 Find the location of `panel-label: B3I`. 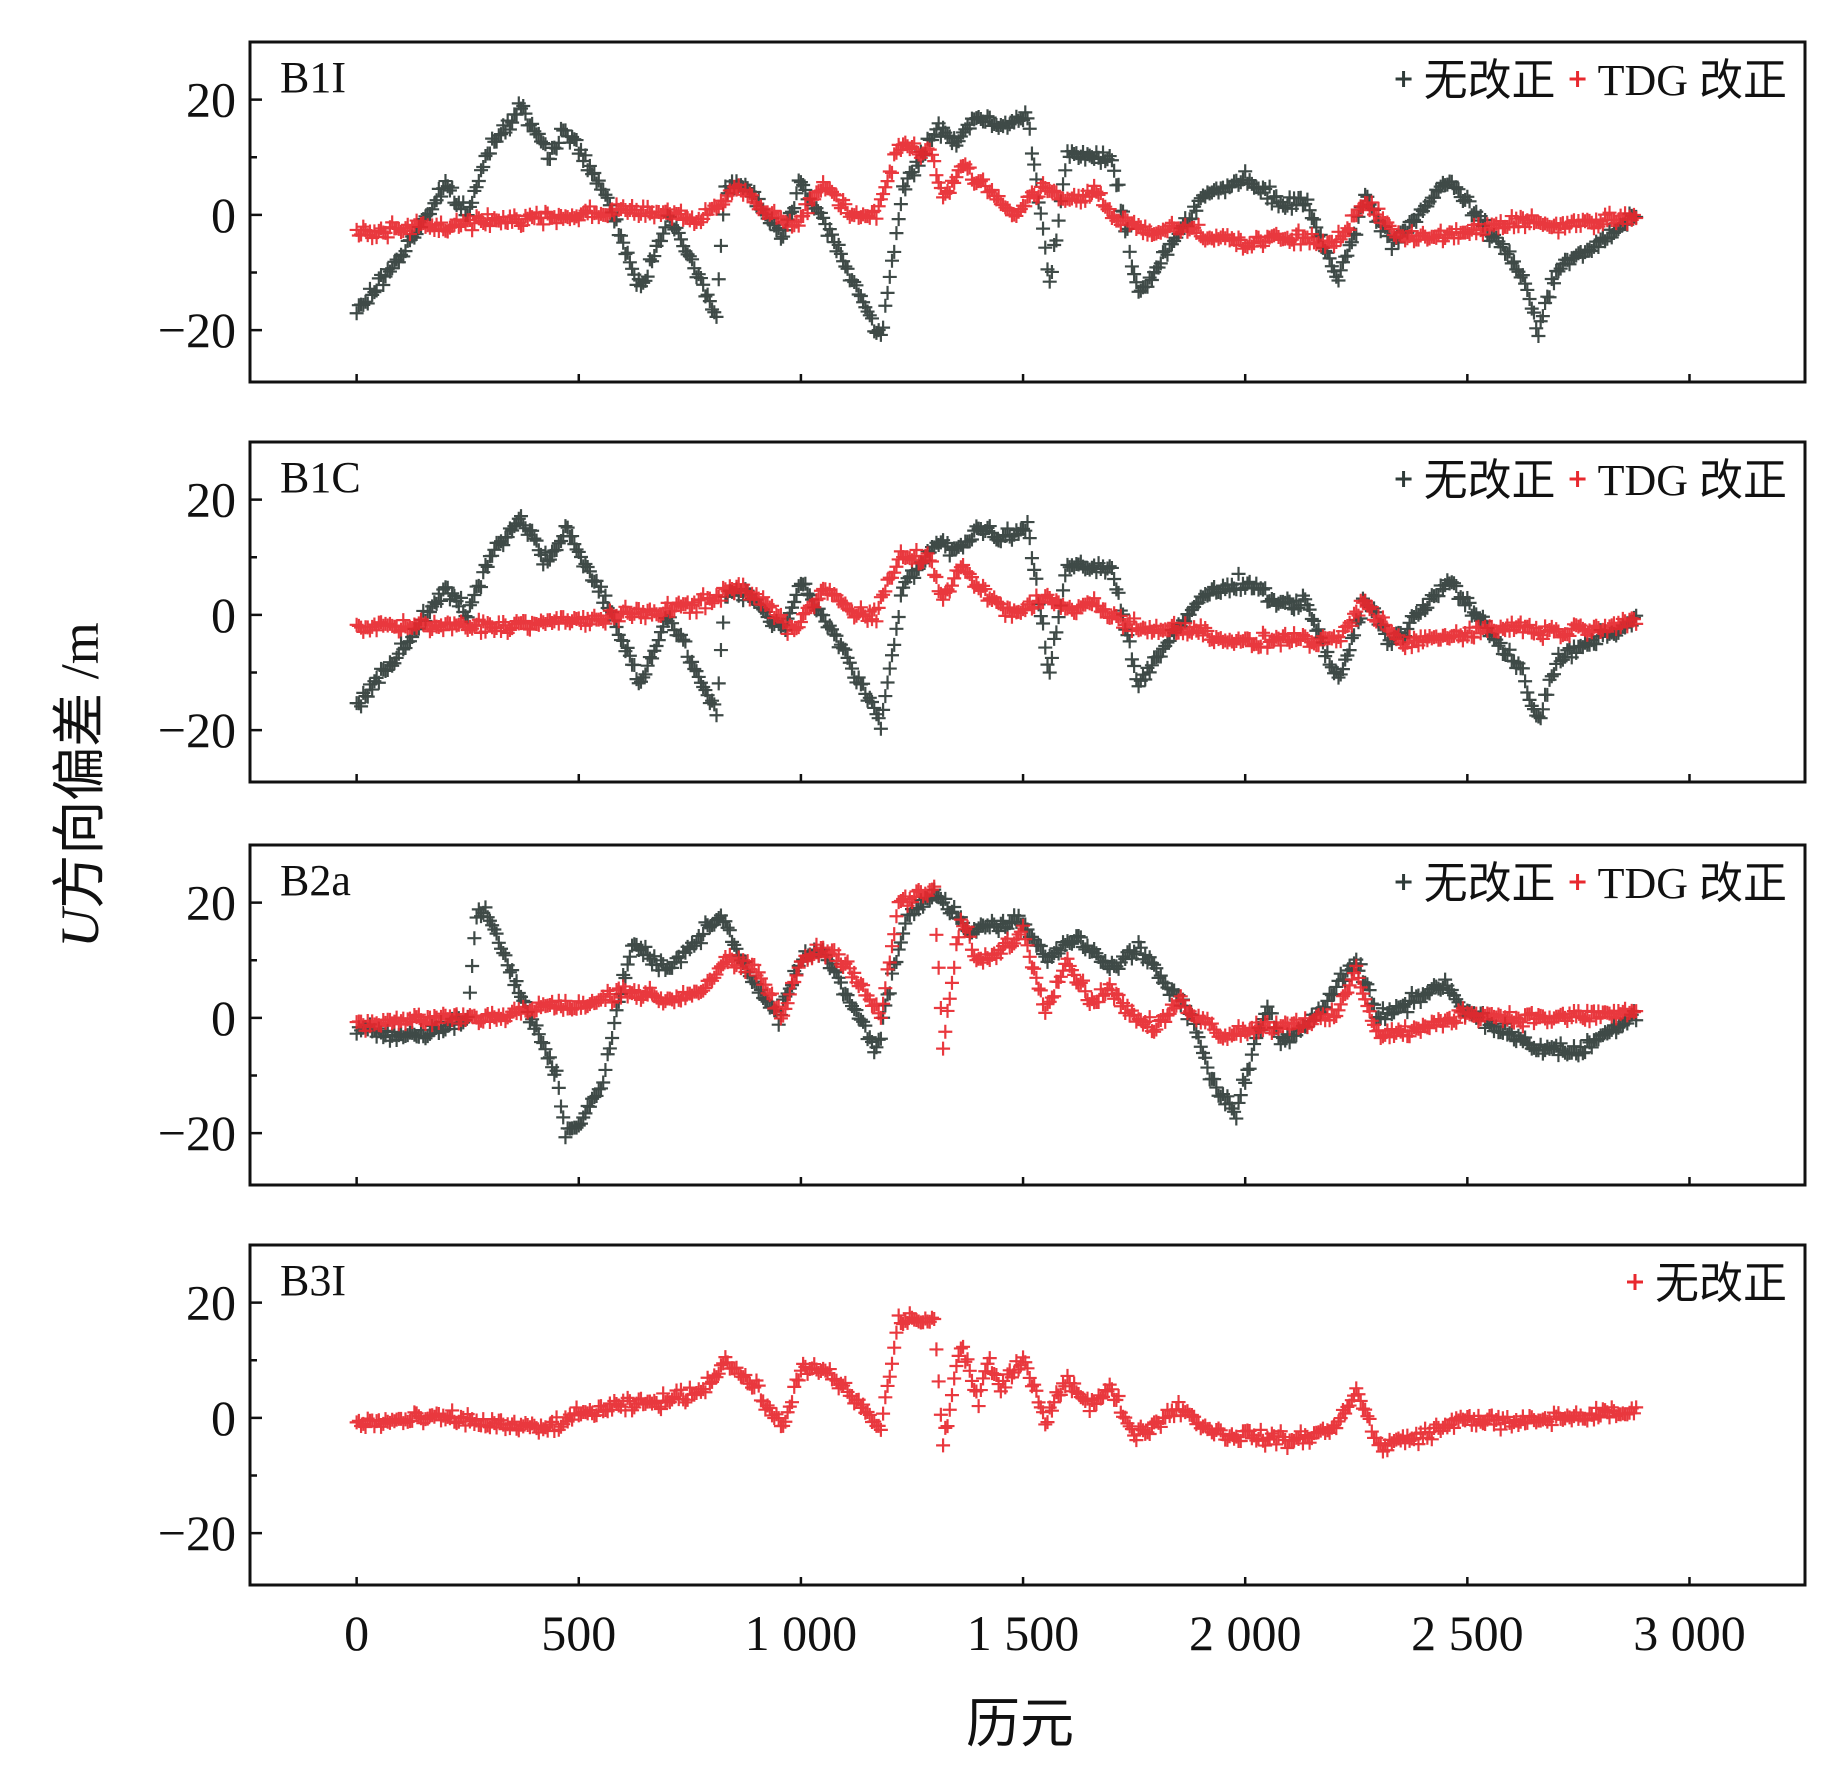

panel-label: B3I is located at coordinates (313, 1280).